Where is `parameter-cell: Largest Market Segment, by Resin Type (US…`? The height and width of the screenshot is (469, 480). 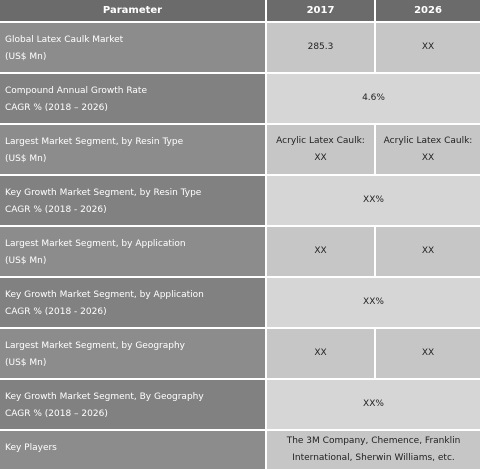 parameter-cell: Largest Market Segment, by Resin Type (US… is located at coordinates (132, 149).